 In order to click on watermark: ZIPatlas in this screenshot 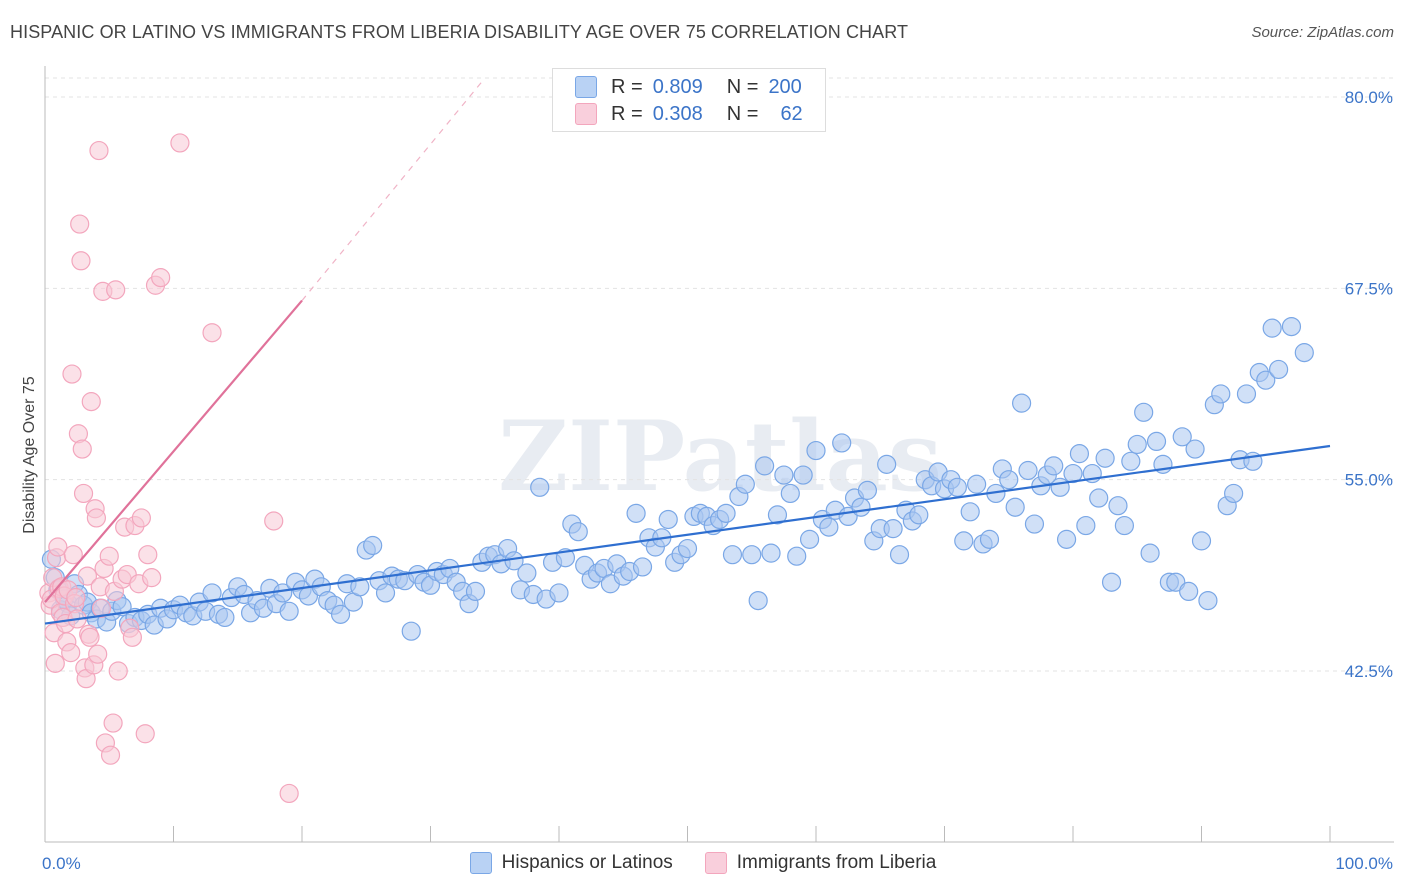, I will do `click(720, 456)`.